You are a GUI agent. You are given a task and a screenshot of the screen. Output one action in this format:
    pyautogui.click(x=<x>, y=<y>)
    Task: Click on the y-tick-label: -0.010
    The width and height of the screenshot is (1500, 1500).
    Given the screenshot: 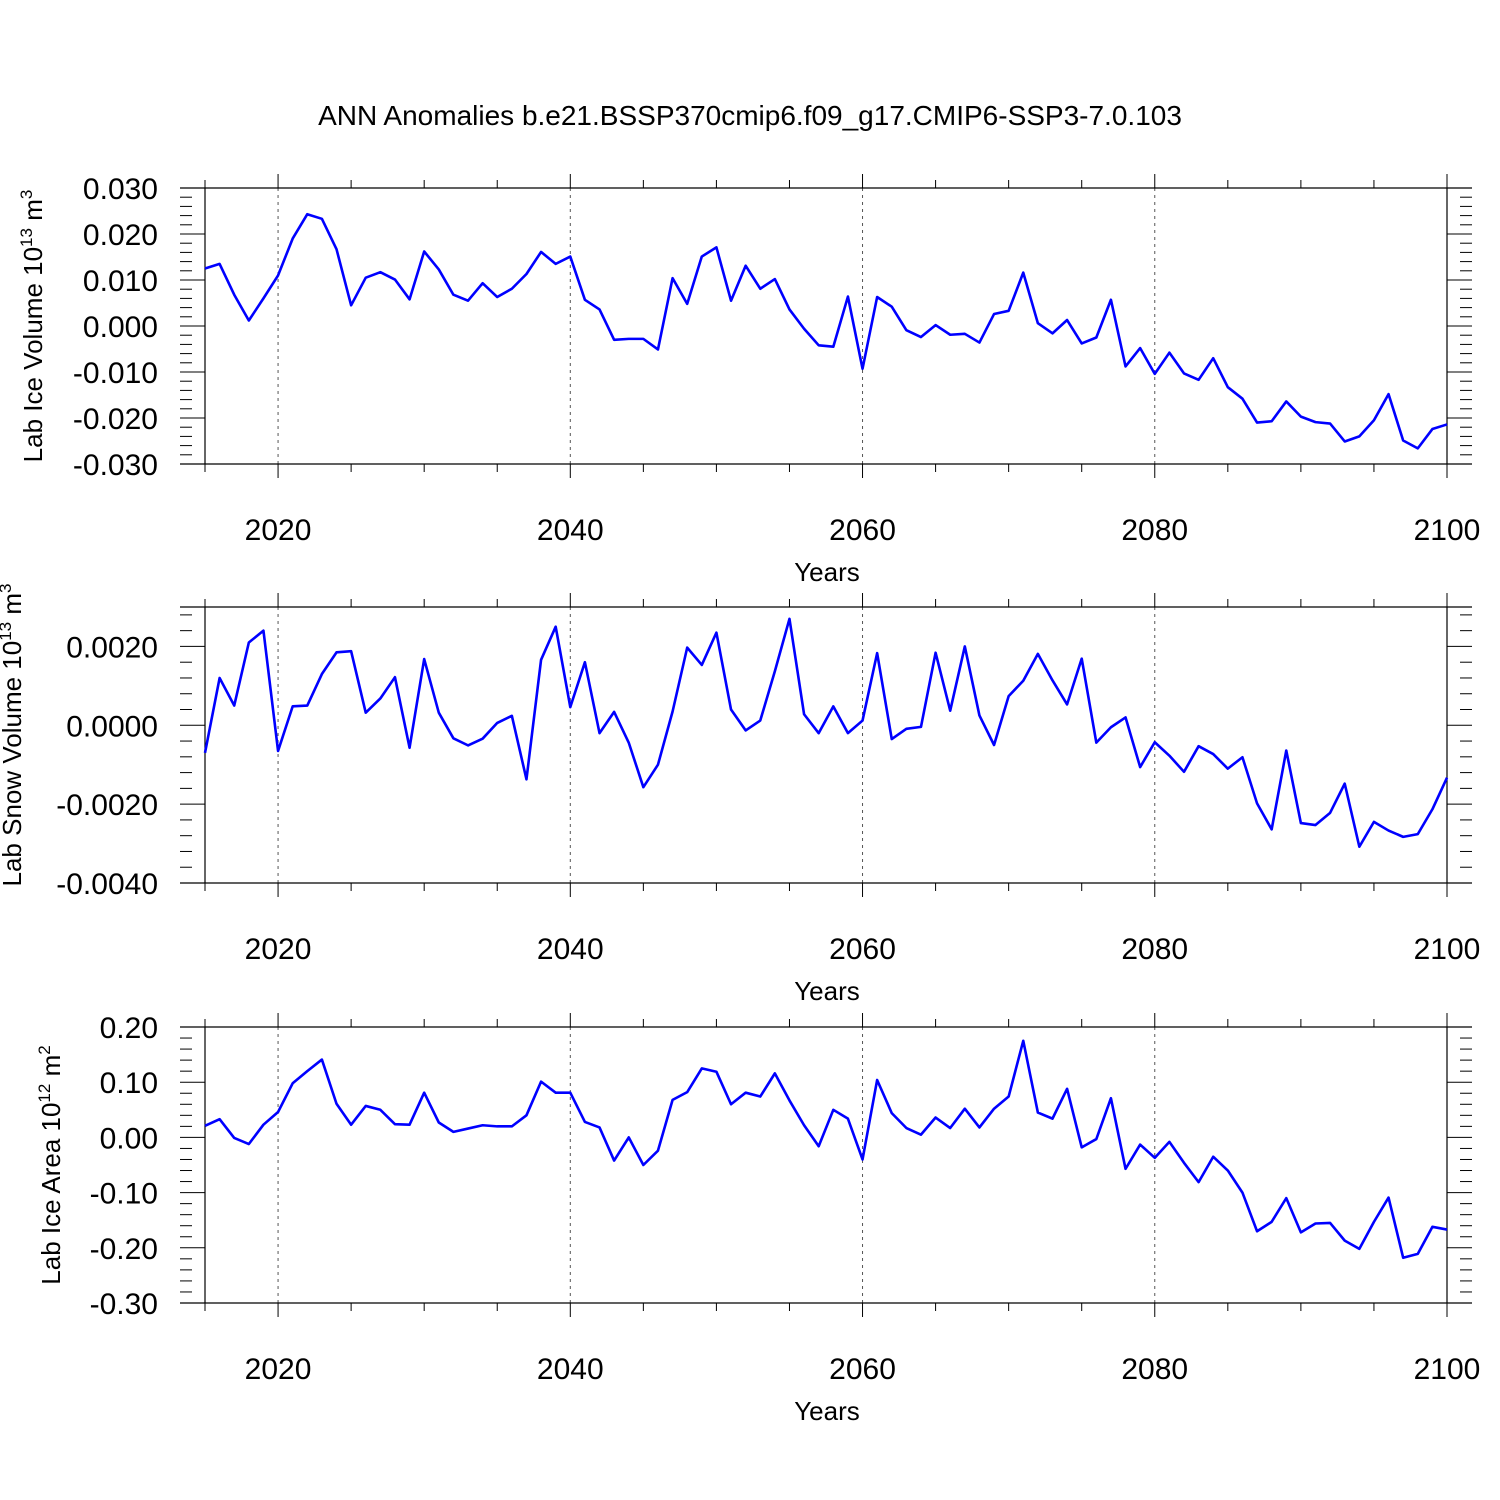 What is the action you would take?
    pyautogui.click(x=115, y=373)
    